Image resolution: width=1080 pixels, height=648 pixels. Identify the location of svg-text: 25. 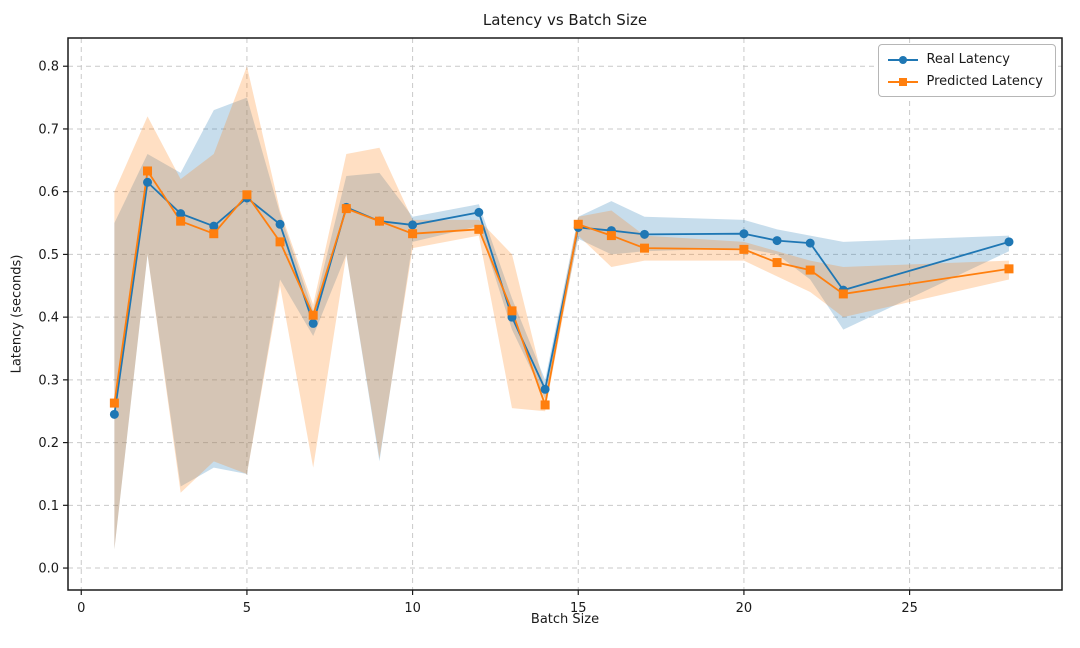
(909, 608).